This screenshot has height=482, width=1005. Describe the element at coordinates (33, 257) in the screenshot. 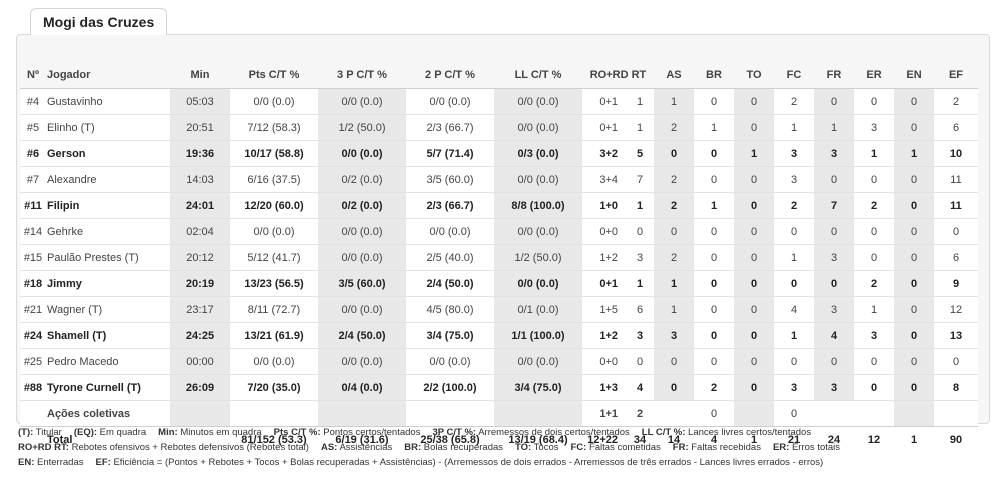

I see `cell-num: #15` at that location.